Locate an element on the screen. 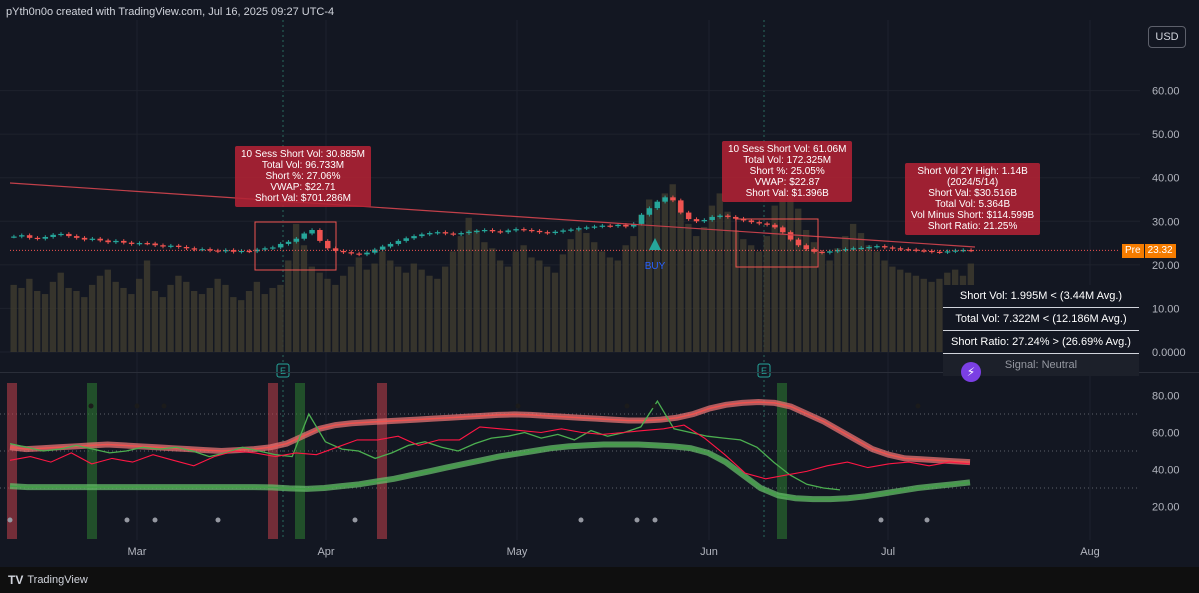  price-tick-label: 30.00 is located at coordinates (1166, 222).